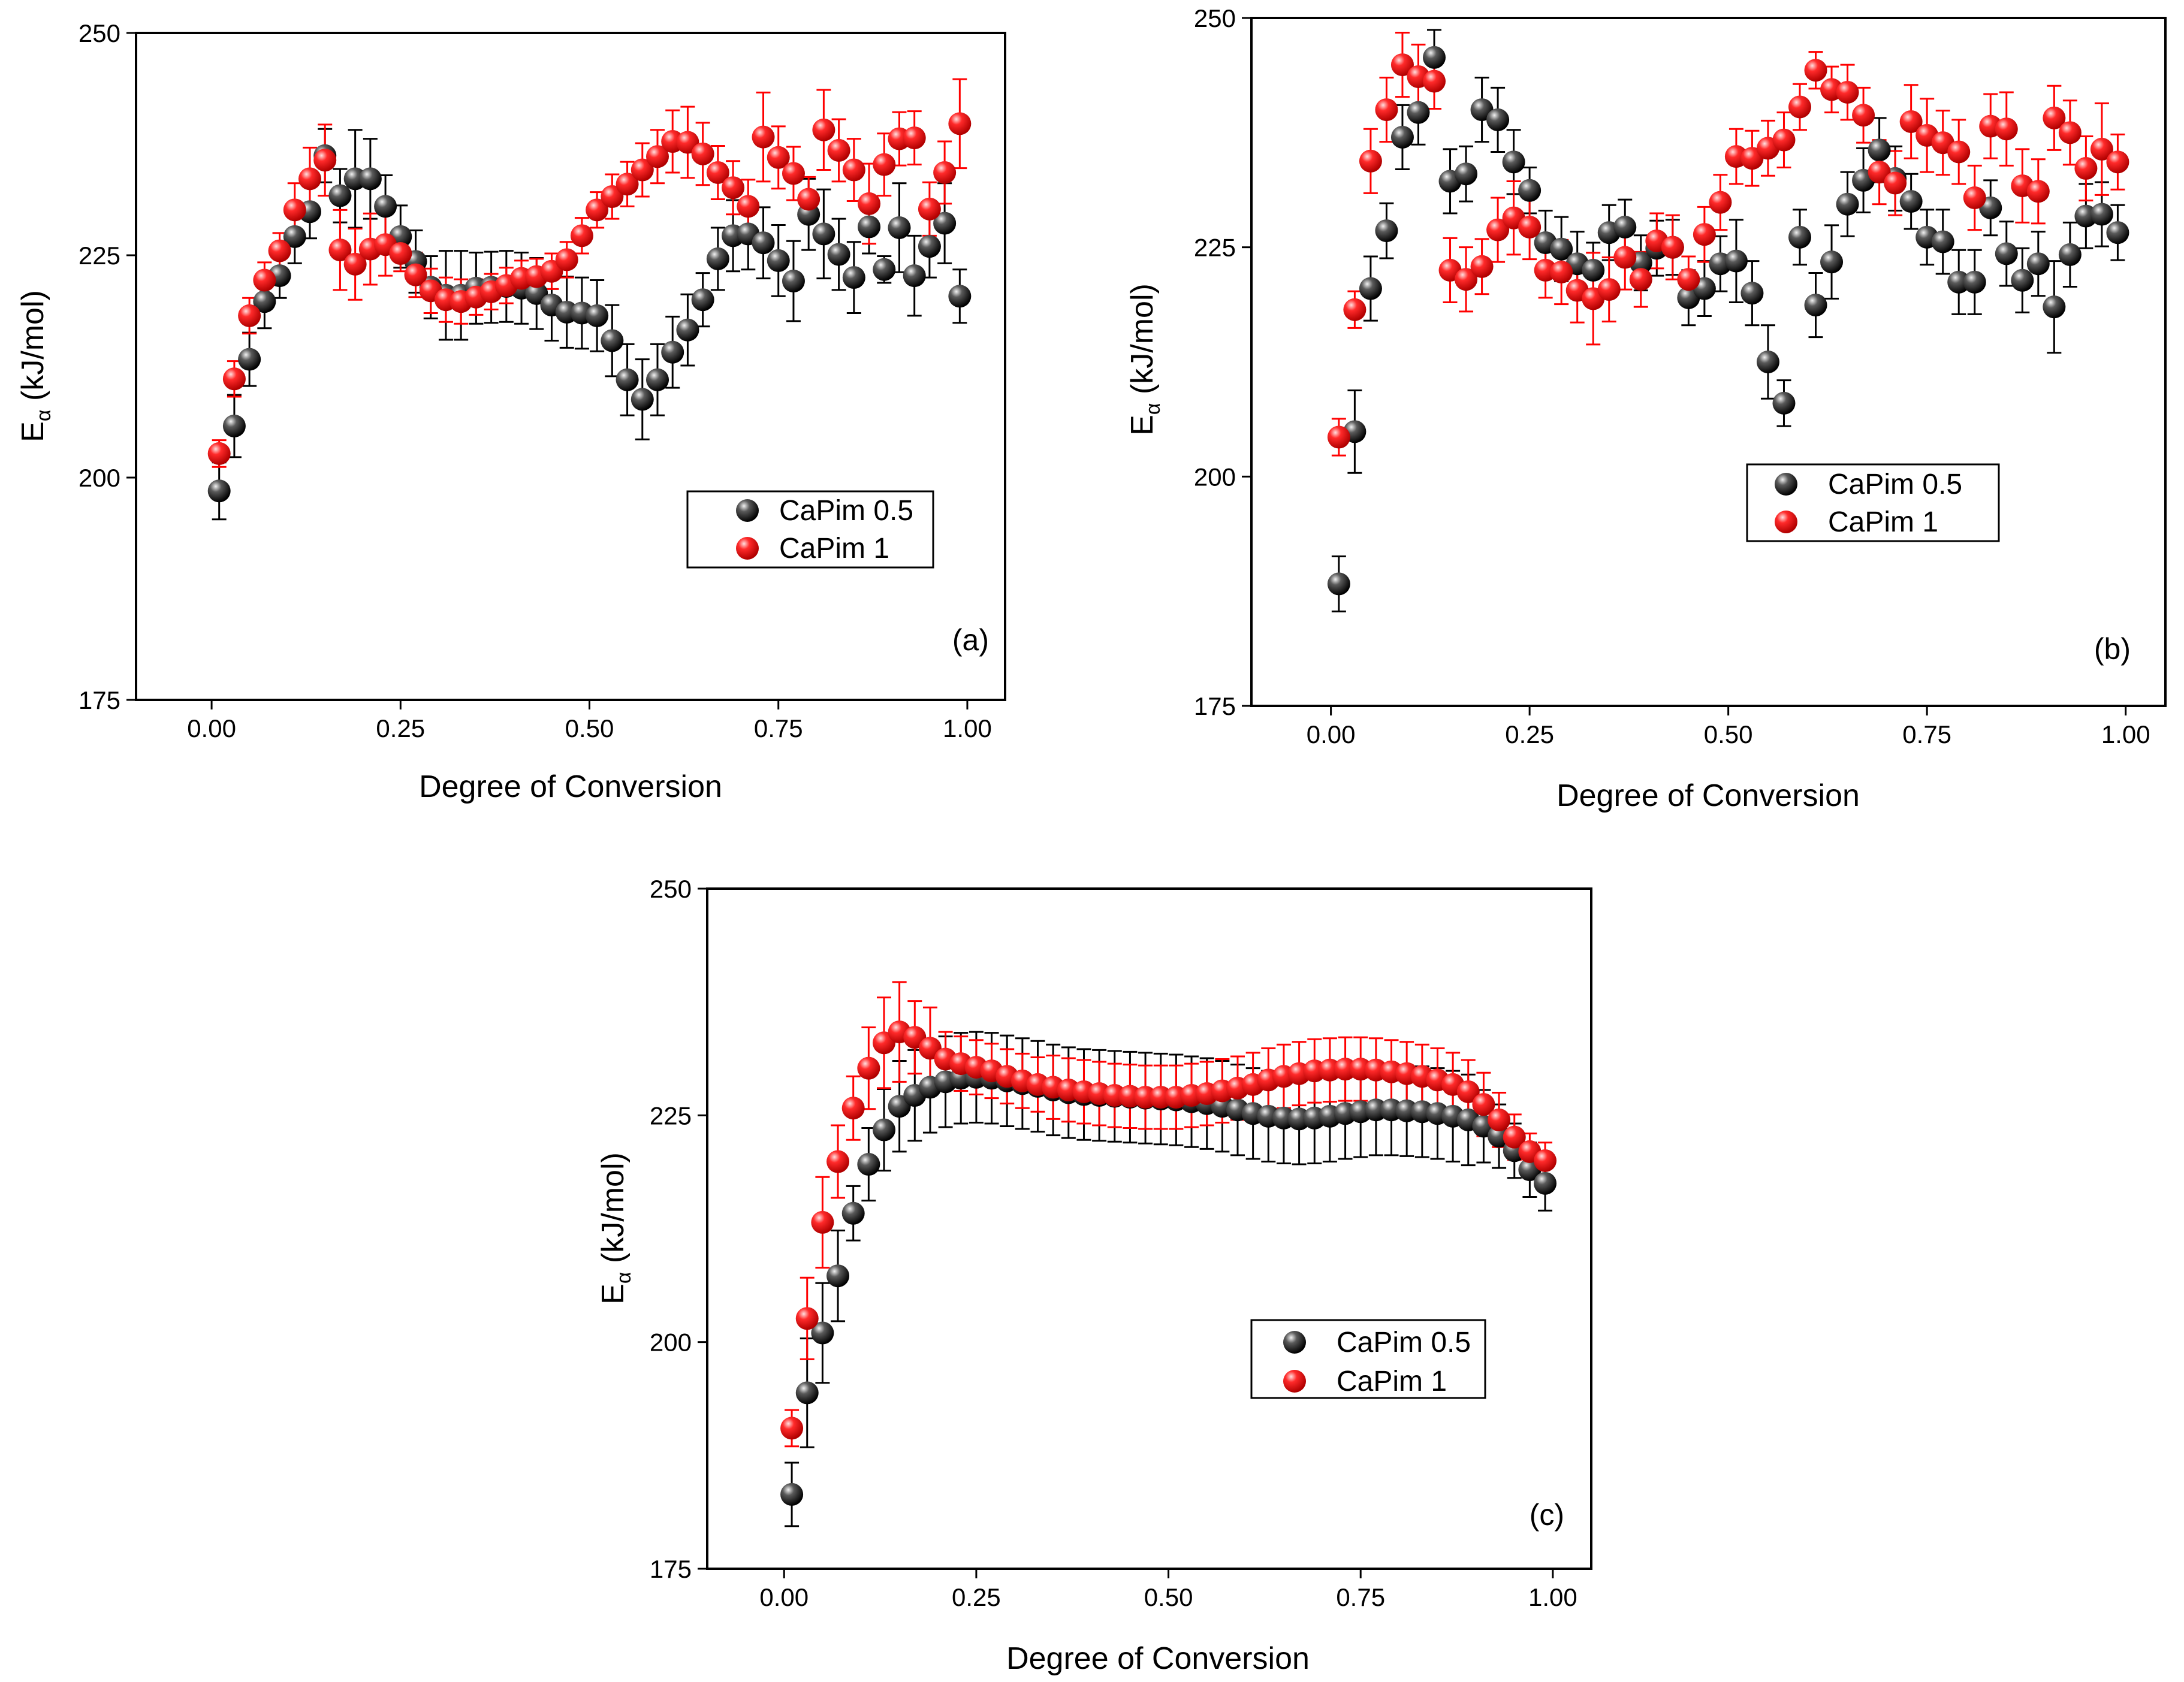 The height and width of the screenshot is (1682, 2184). What do you see at coordinates (1215, 18) in the screenshot?
I see `panel-b-y-tick-label: 250` at bounding box center [1215, 18].